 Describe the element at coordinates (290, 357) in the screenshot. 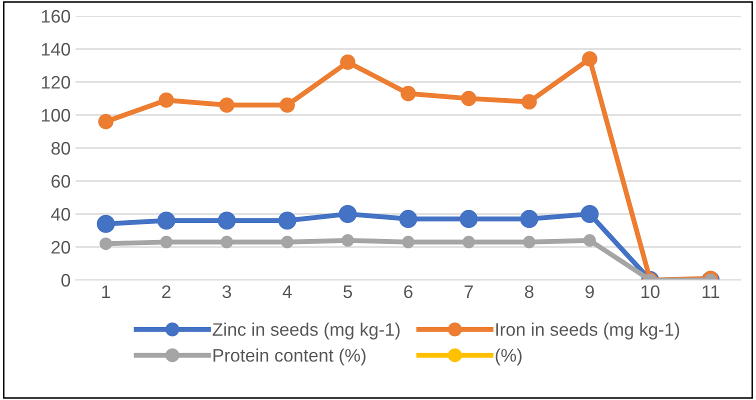

I see `legend-label: Protein content (%)` at that location.